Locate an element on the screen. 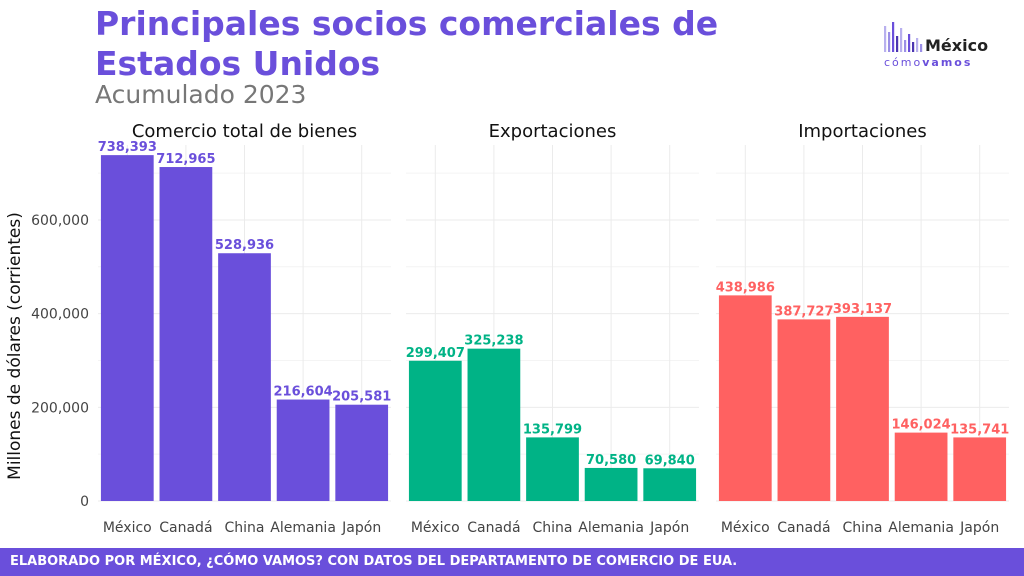 The image size is (1024, 576). y-tick-label: 400,000 is located at coordinates (60, 315).